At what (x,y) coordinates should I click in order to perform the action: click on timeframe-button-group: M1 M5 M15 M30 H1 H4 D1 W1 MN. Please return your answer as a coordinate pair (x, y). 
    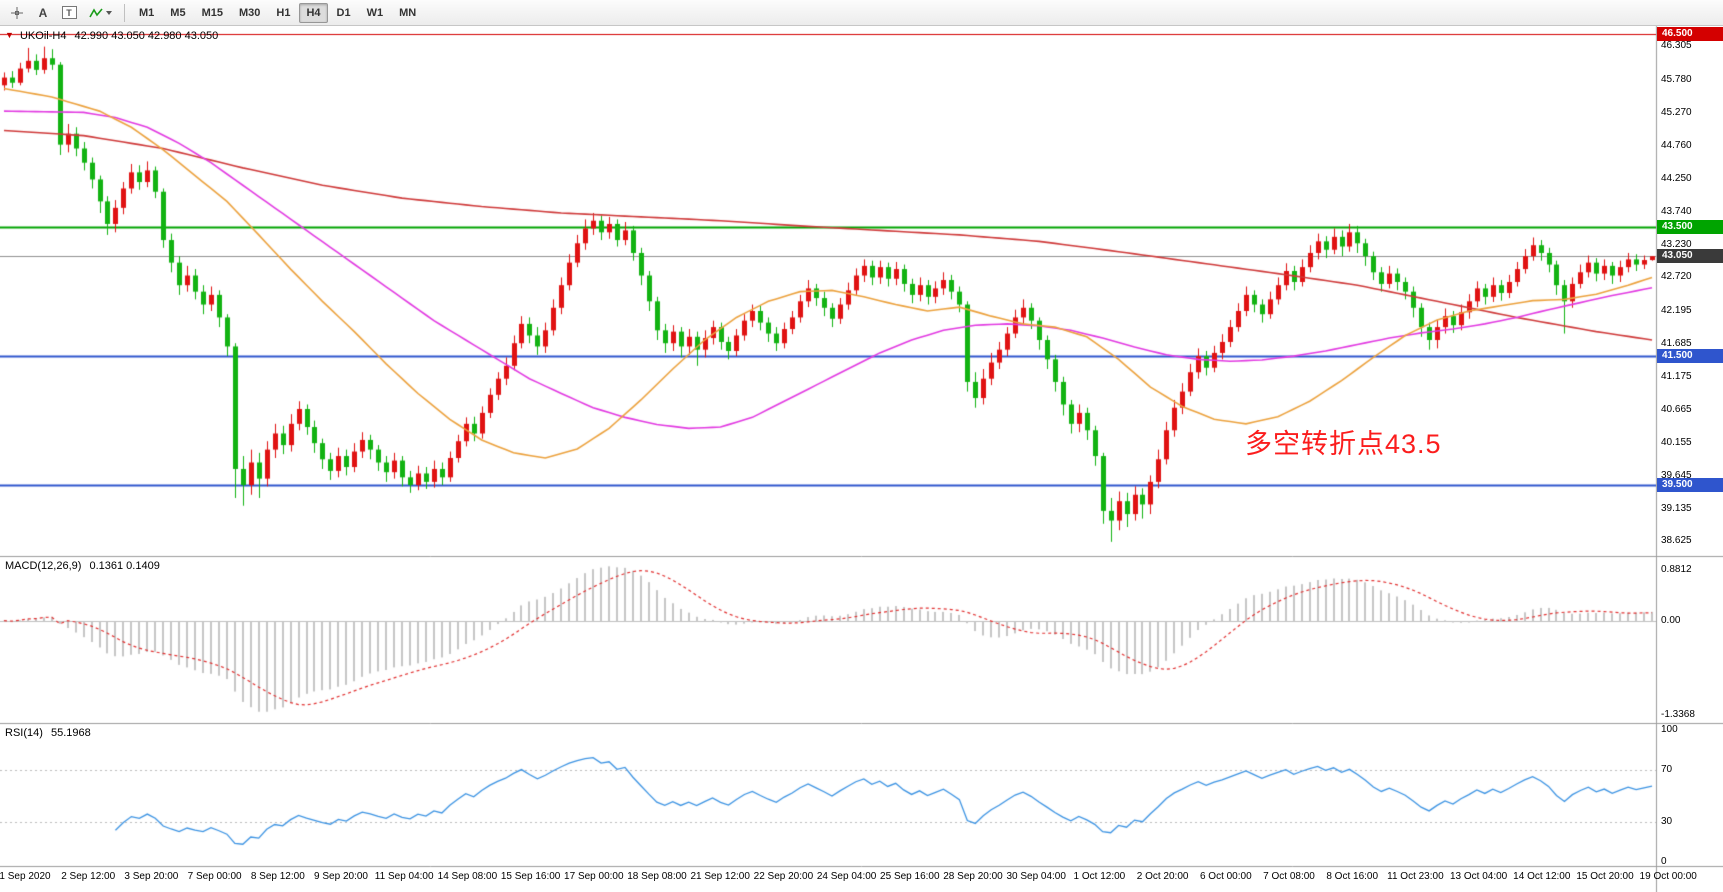
    Looking at the image, I should click on (277, 12).